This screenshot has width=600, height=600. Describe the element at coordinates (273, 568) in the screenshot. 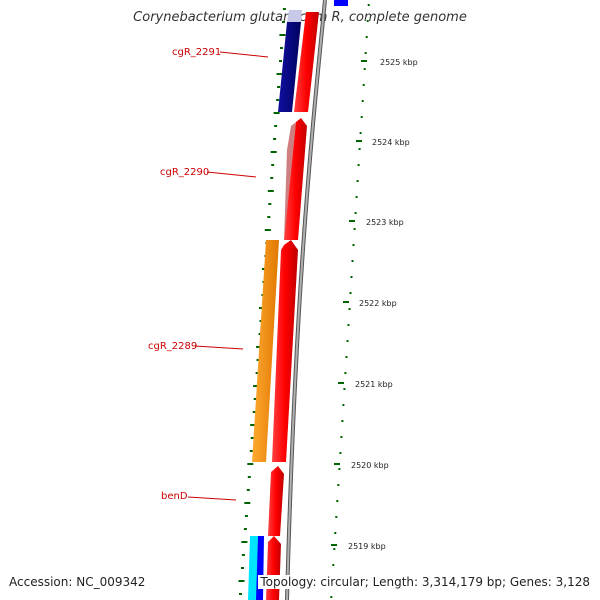

I see `forward-arrow-bottom` at that location.